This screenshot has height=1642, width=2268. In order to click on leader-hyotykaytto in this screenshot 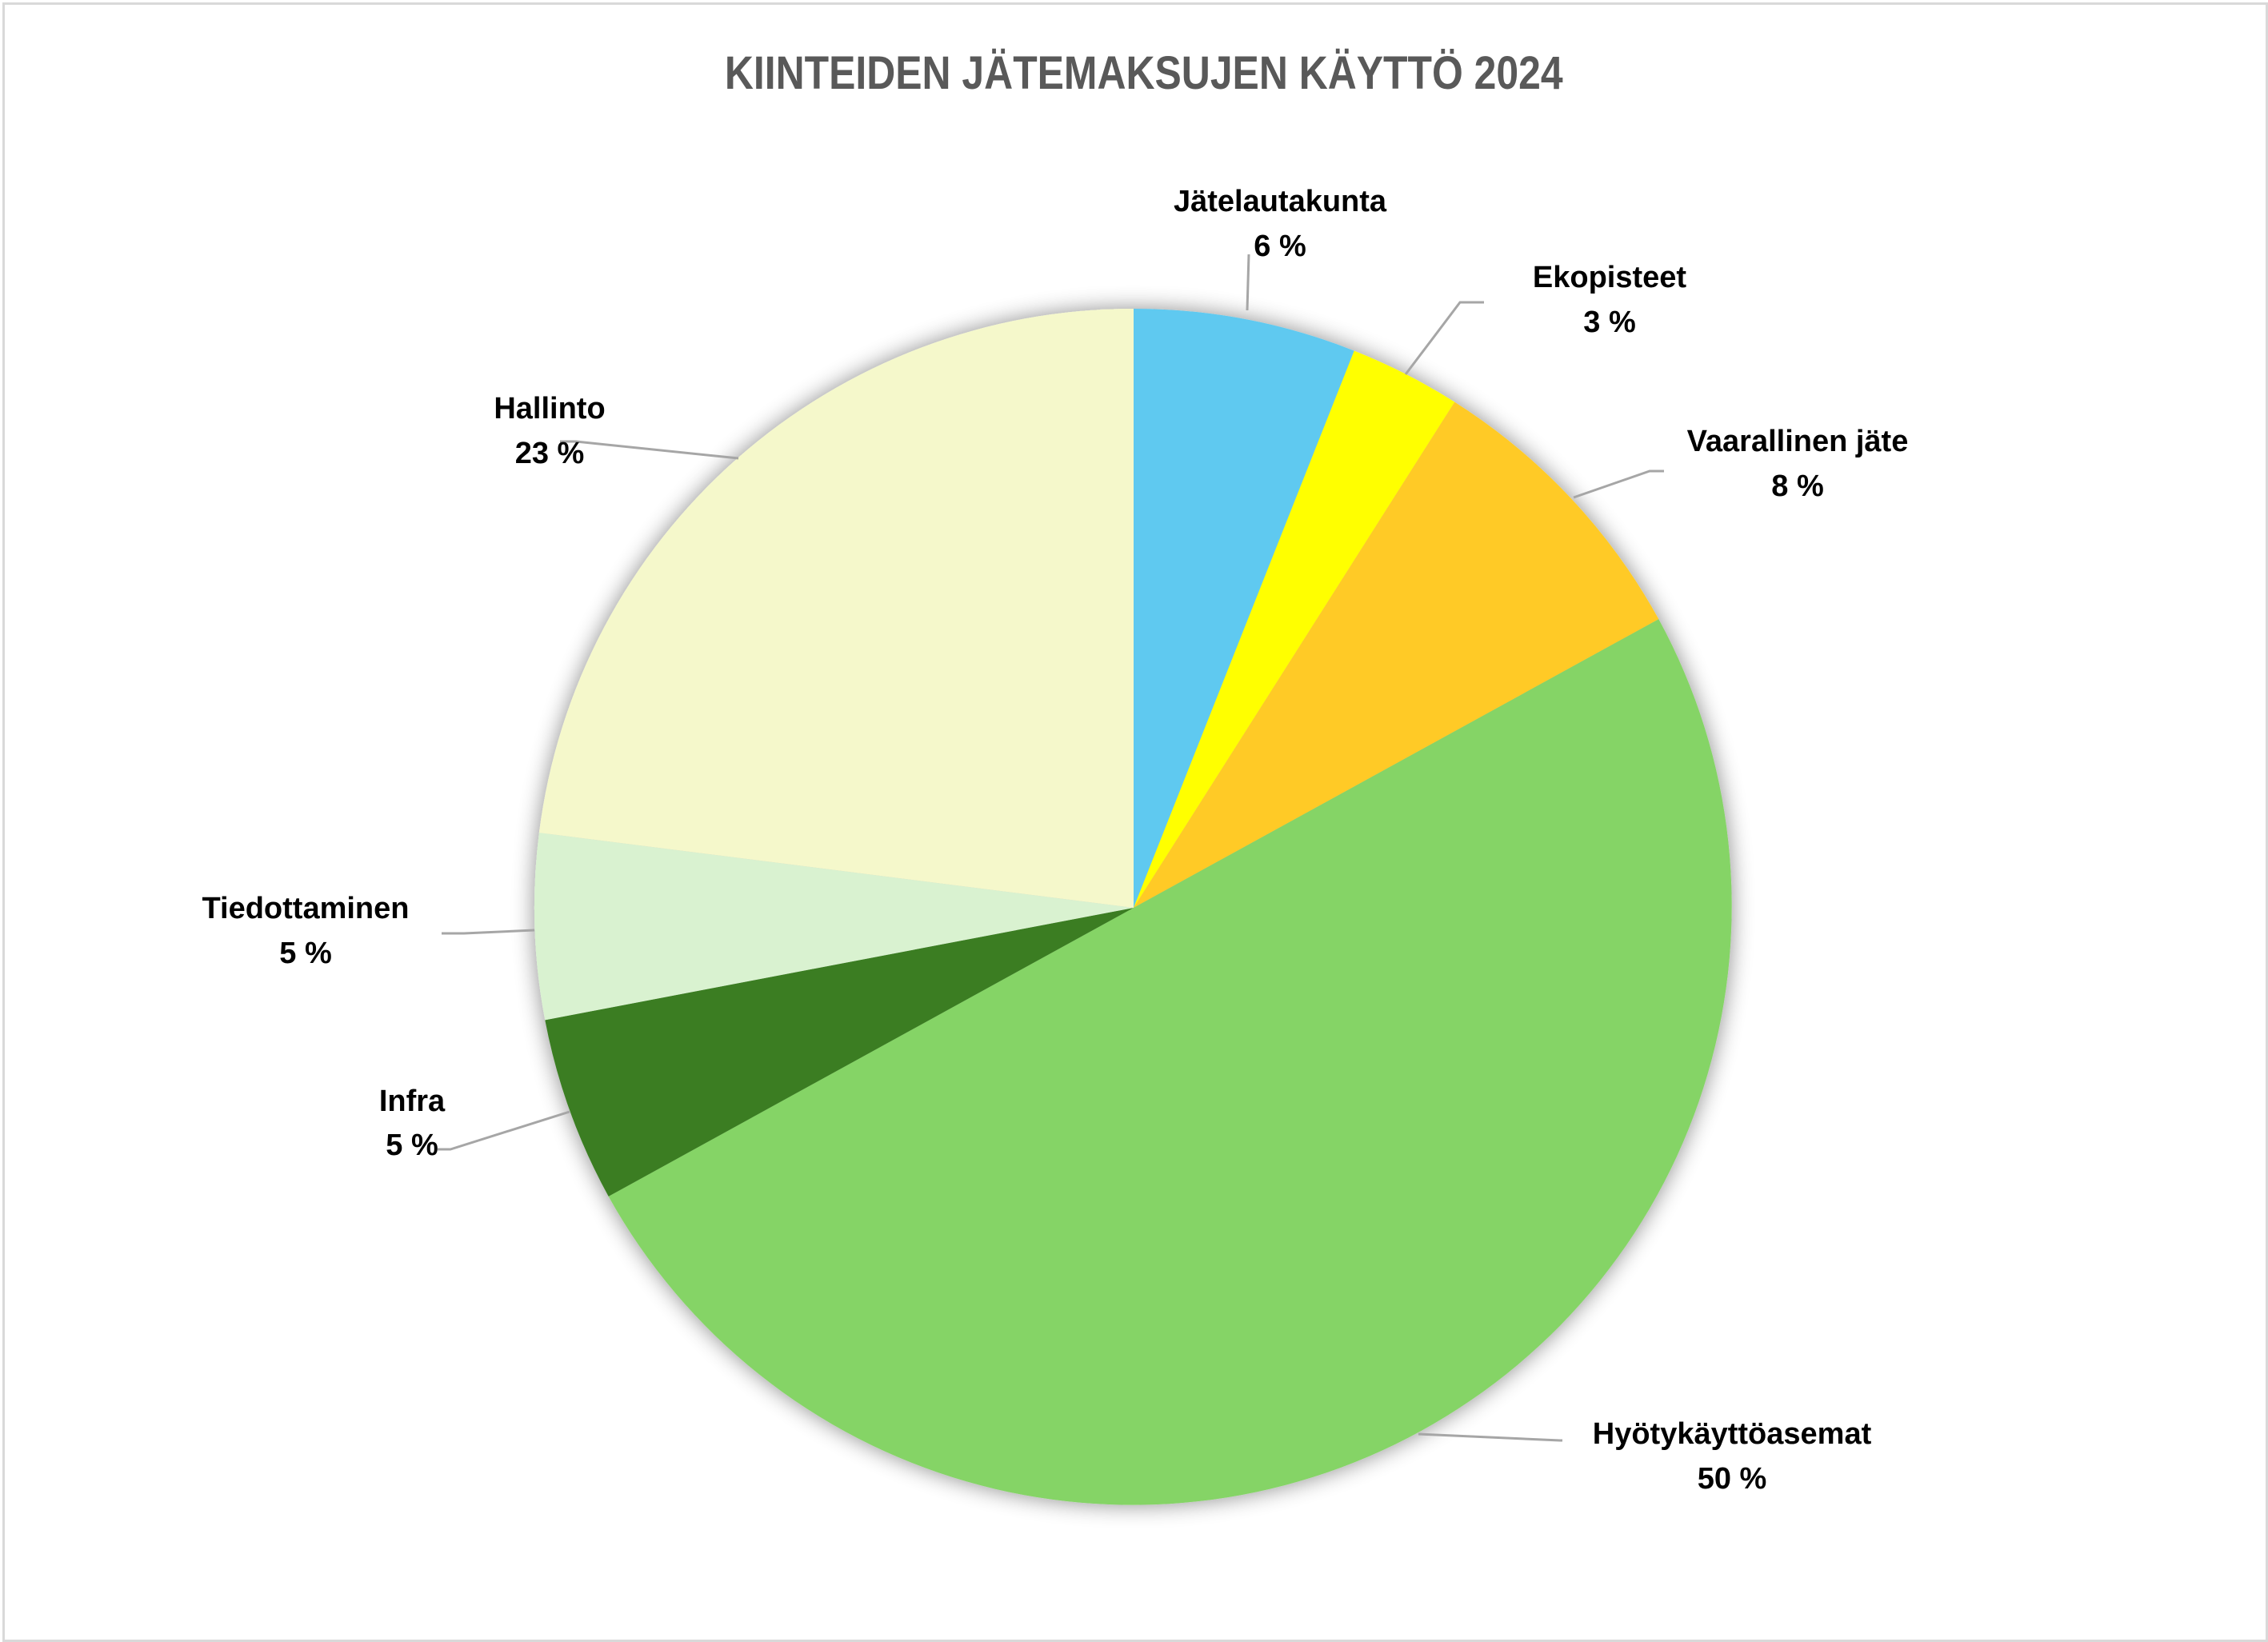, I will do `click(1490, 1437)`.